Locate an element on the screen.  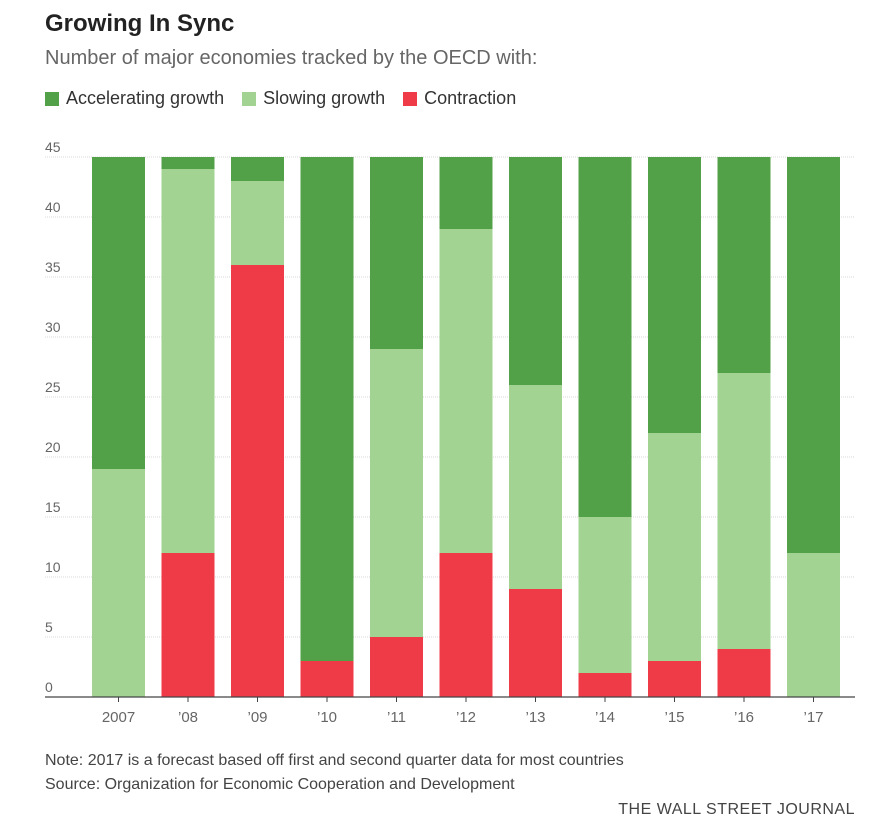
y-tick-label: 35 is located at coordinates (53, 267).